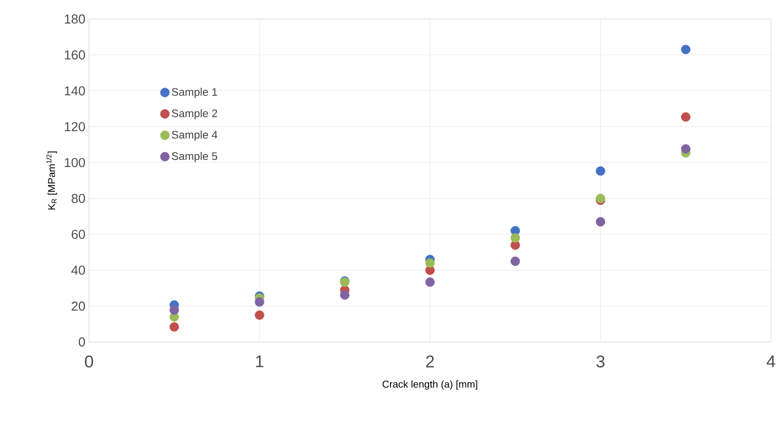 The height and width of the screenshot is (423, 779). I want to click on x-tick-label: 4, so click(771, 362).